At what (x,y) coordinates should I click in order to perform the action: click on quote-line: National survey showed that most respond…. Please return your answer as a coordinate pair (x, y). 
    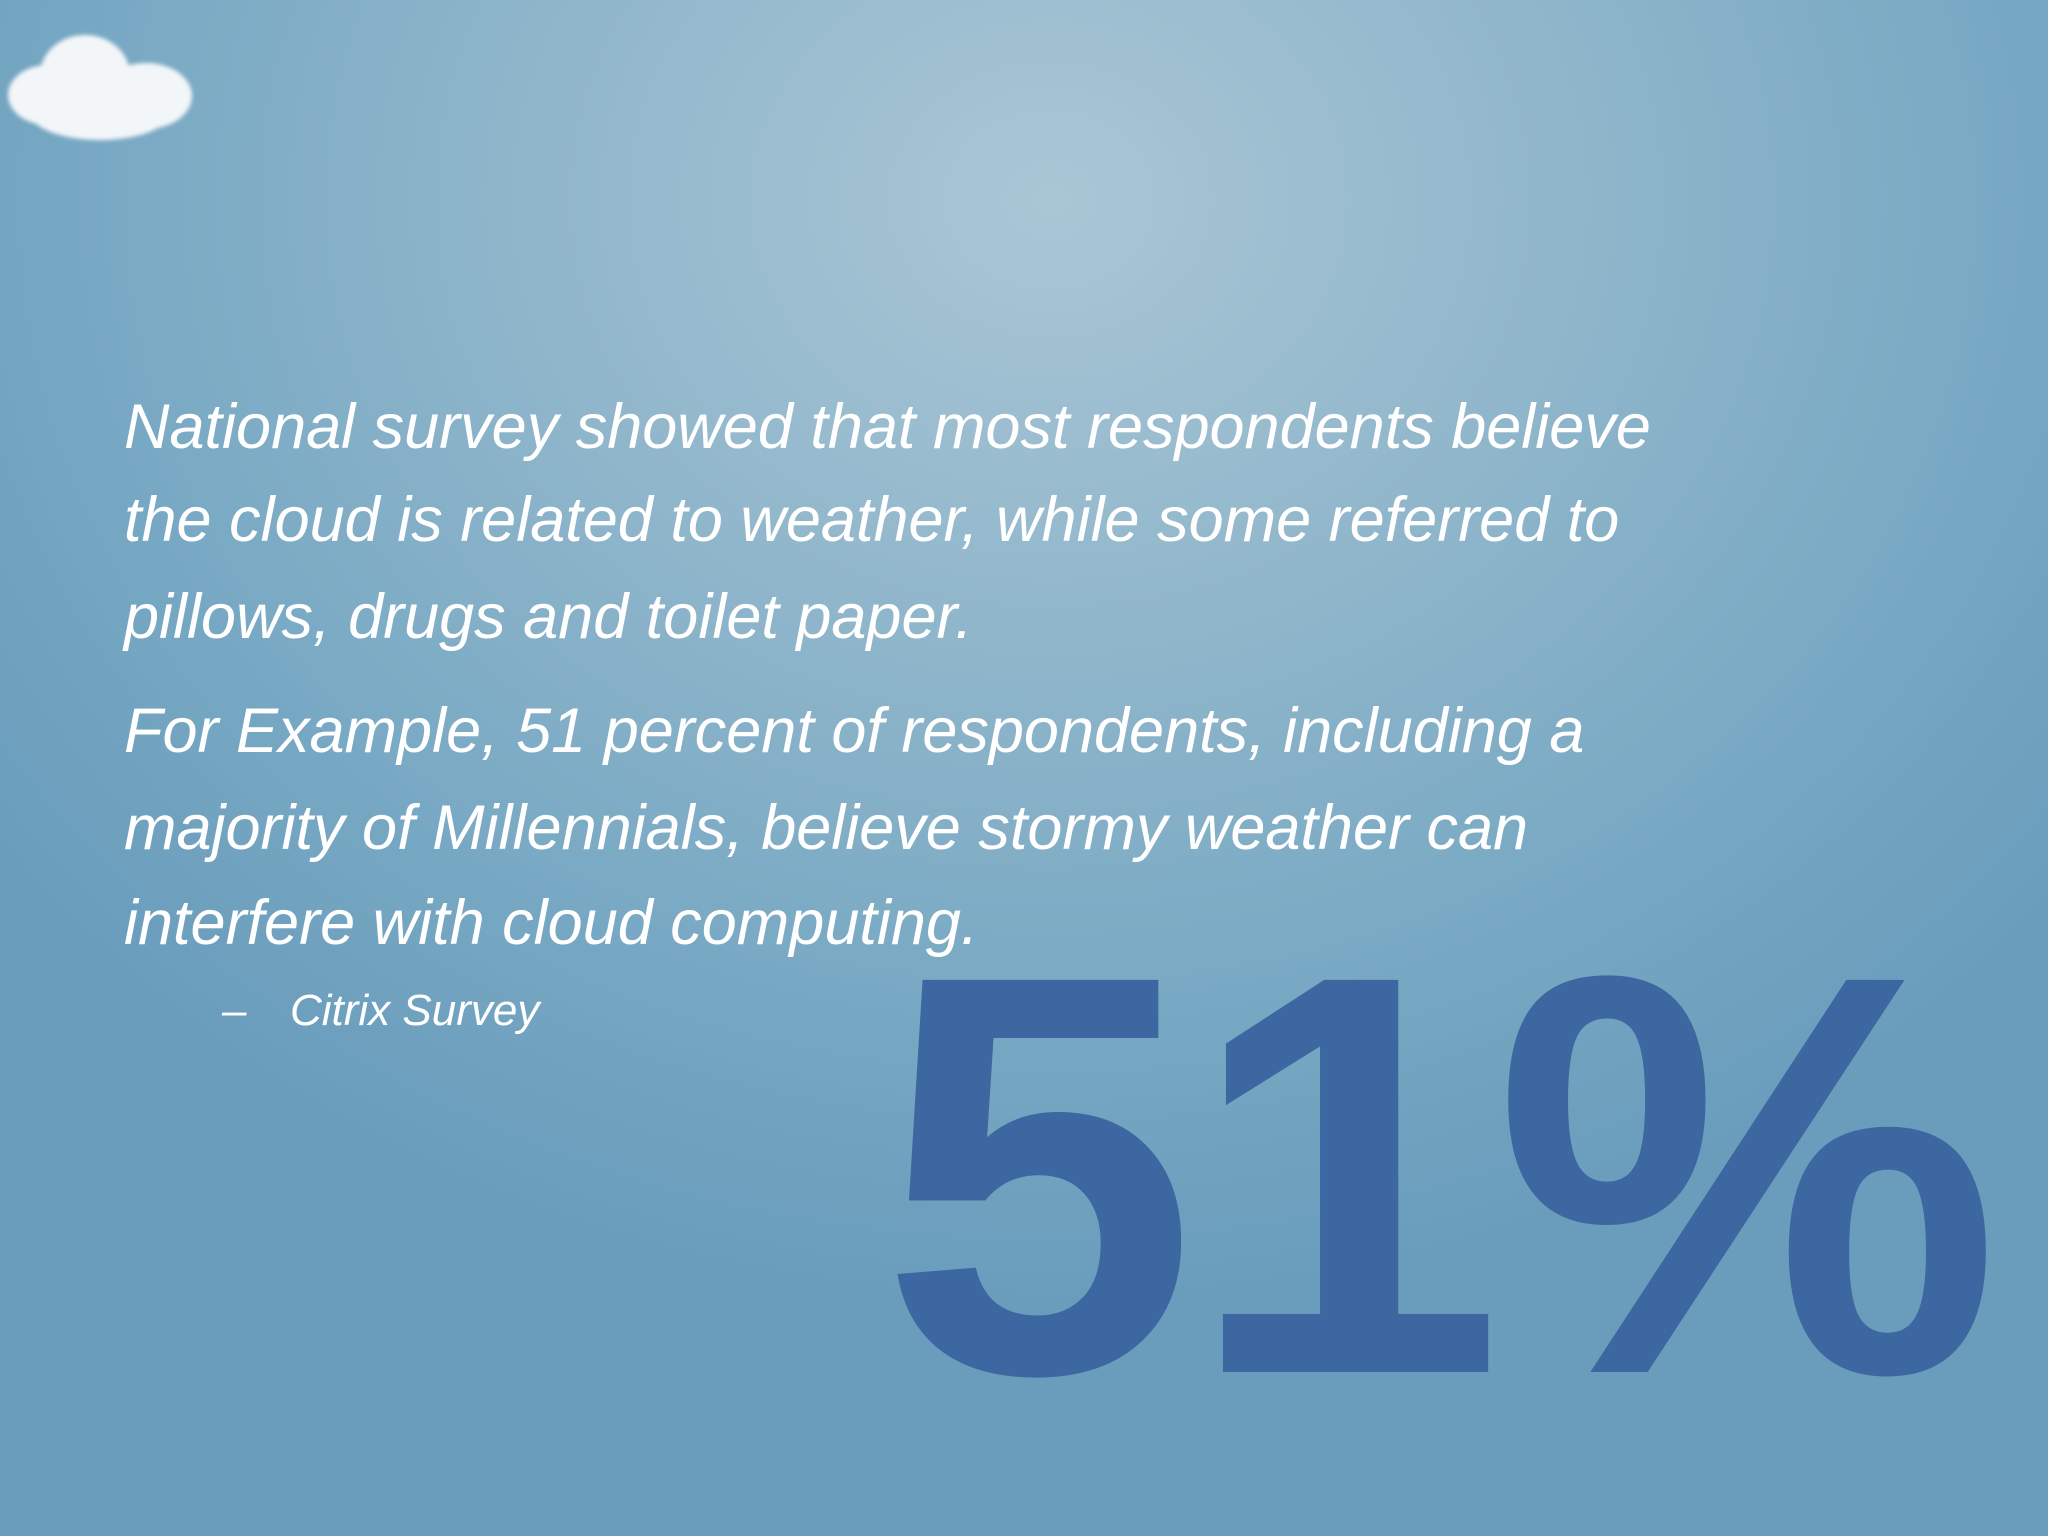
    Looking at the image, I should click on (887, 427).